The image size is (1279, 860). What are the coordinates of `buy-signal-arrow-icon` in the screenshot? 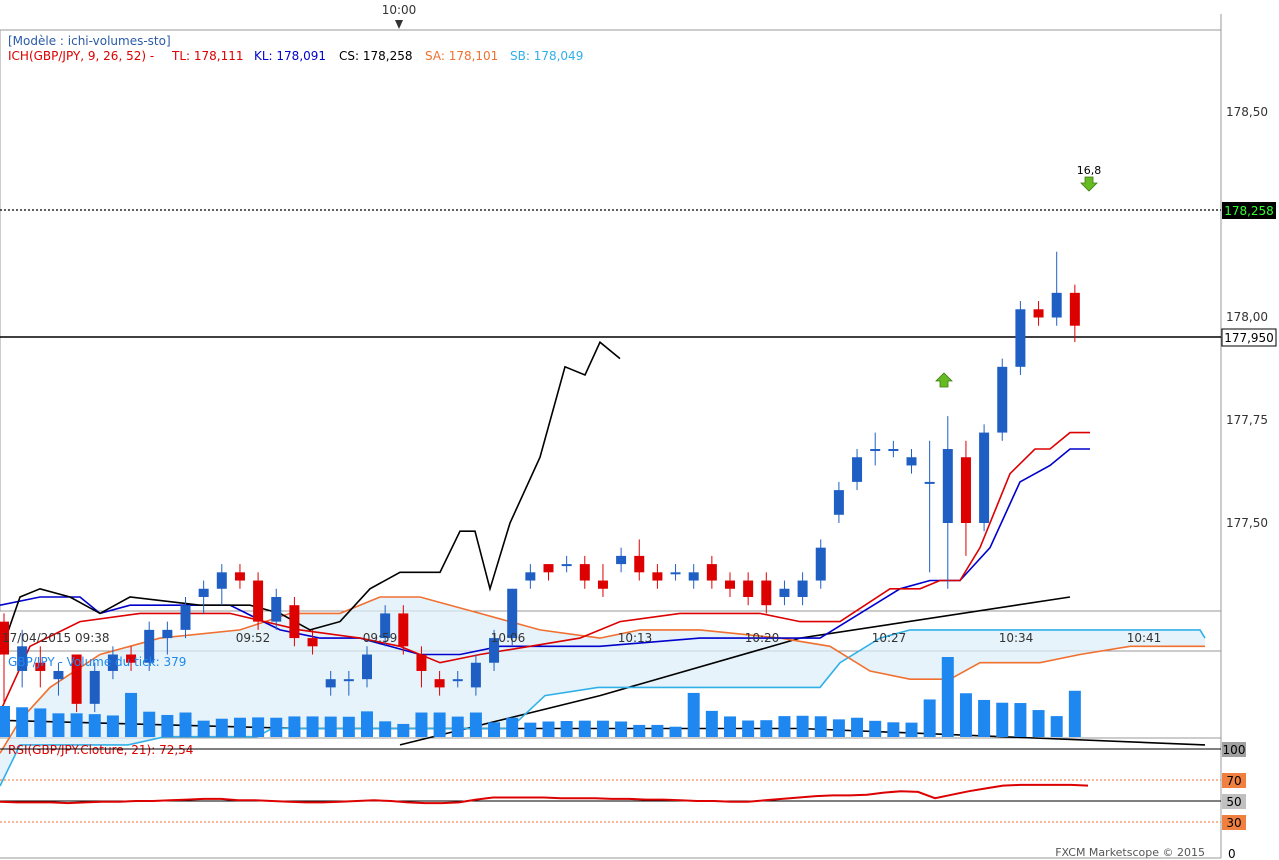 It's located at (944, 380).